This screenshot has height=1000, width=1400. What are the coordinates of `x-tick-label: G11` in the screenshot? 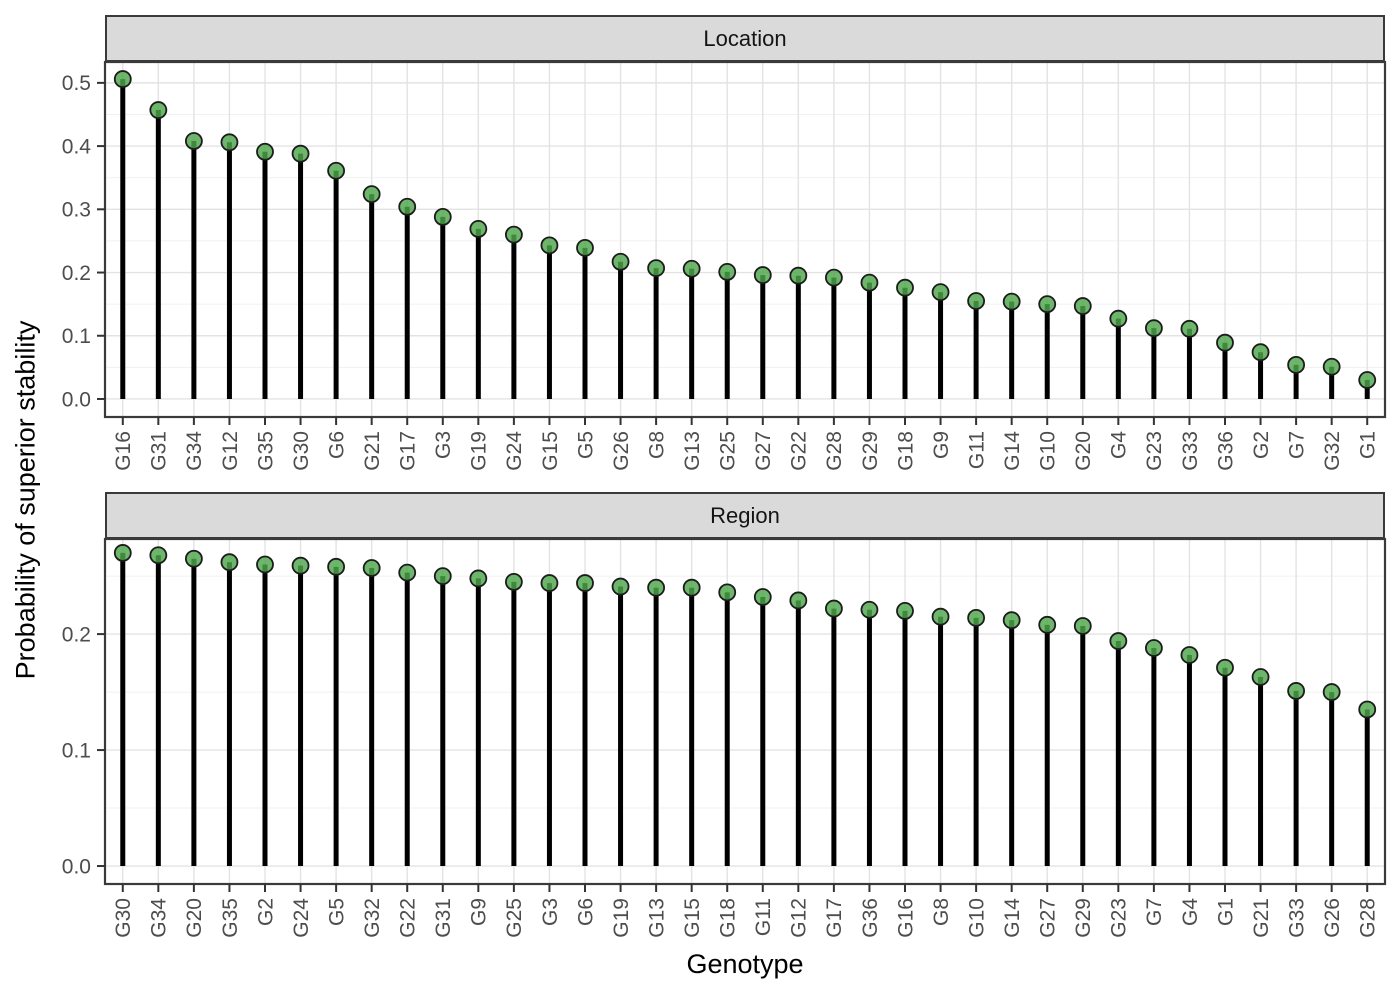 It's located at (976, 450).